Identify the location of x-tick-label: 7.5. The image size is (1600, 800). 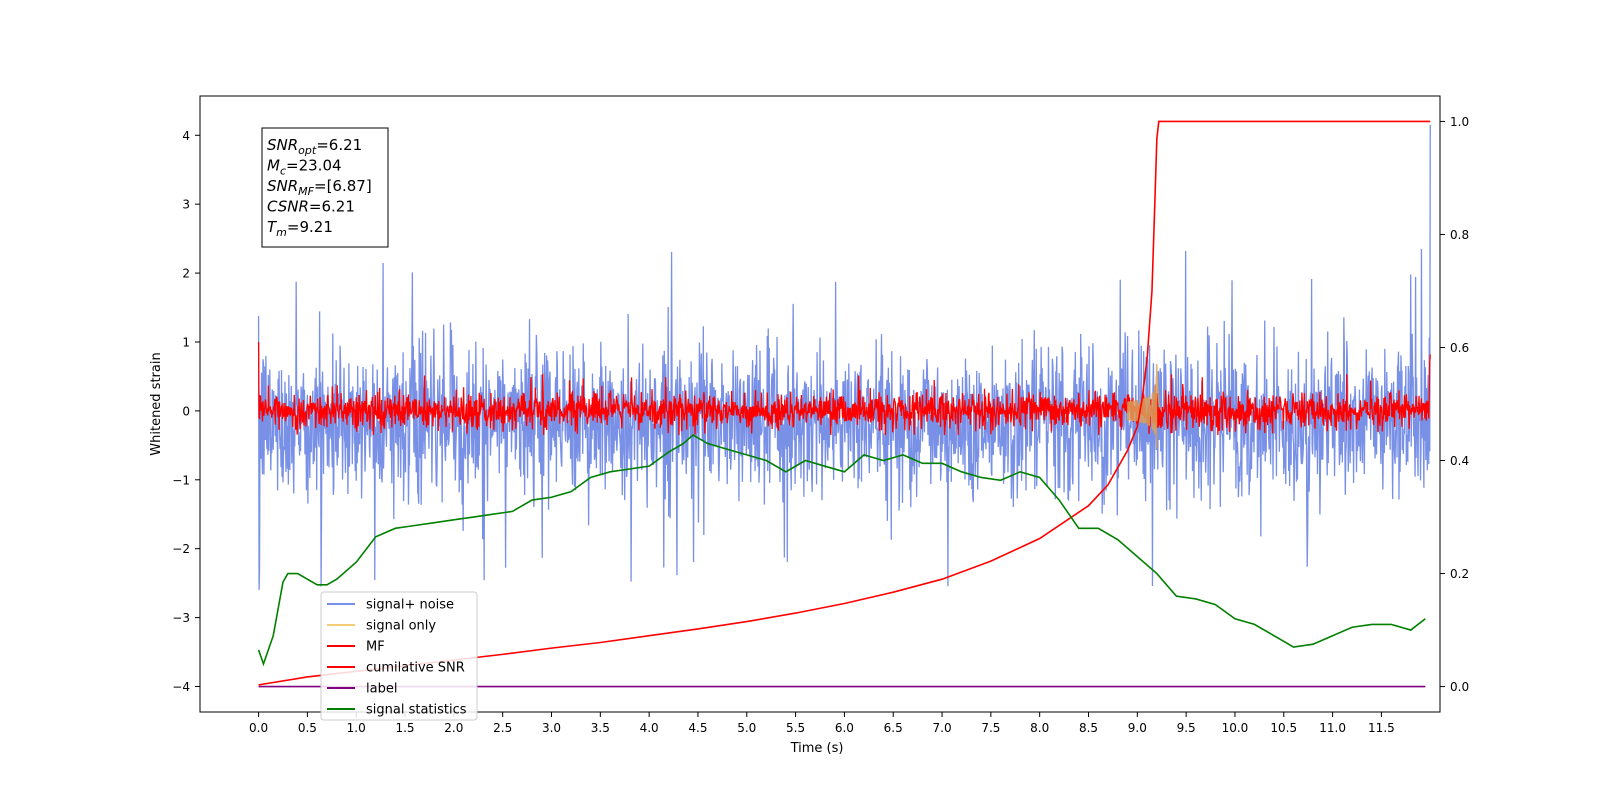
(990, 728).